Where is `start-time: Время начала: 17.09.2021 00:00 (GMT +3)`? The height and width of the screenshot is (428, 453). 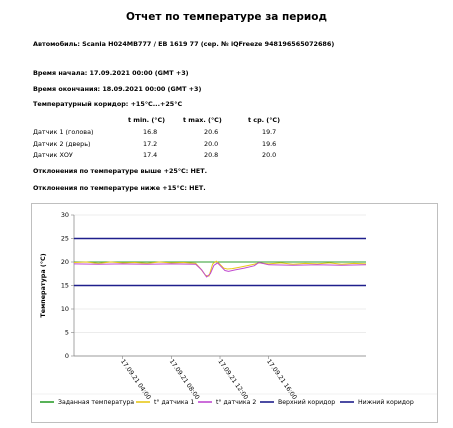
start-time: Время начала: 17.09.2021 00:00 (GMT +3) is located at coordinates (111, 73).